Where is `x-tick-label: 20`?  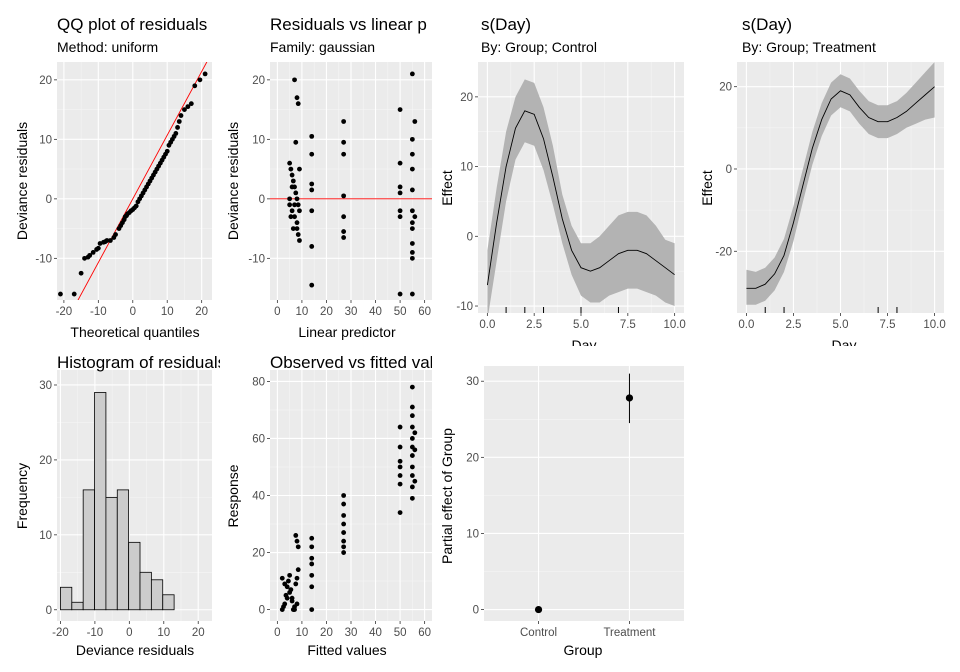
x-tick-label: 20 is located at coordinates (326, 312).